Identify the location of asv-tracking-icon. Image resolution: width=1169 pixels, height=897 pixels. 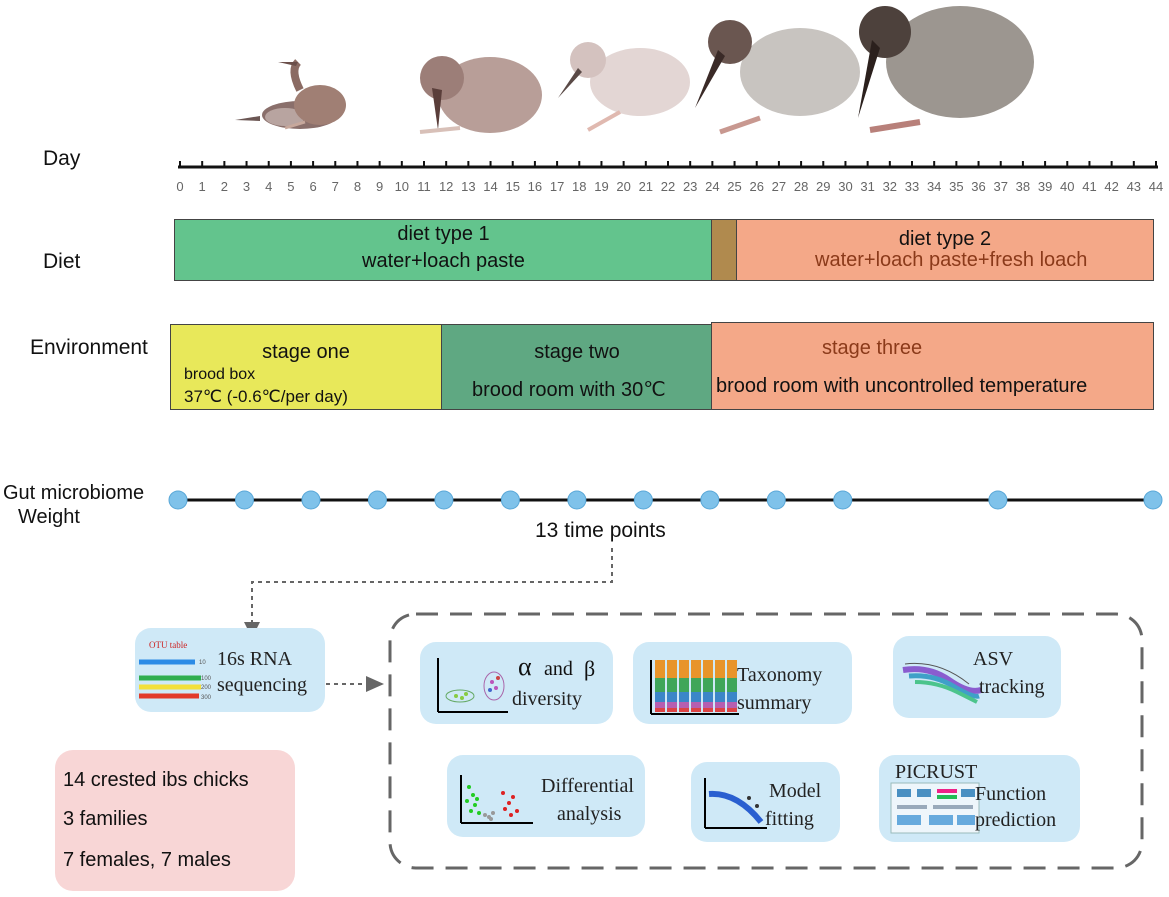
(942, 683).